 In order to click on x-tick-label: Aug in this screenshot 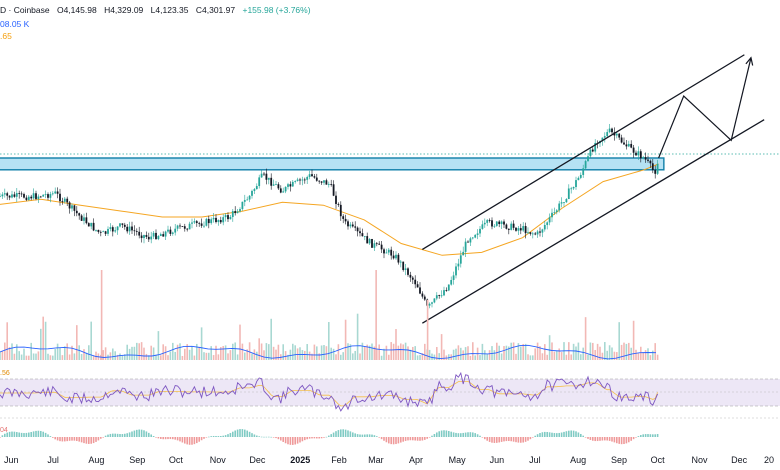, I will do `click(578, 460)`.